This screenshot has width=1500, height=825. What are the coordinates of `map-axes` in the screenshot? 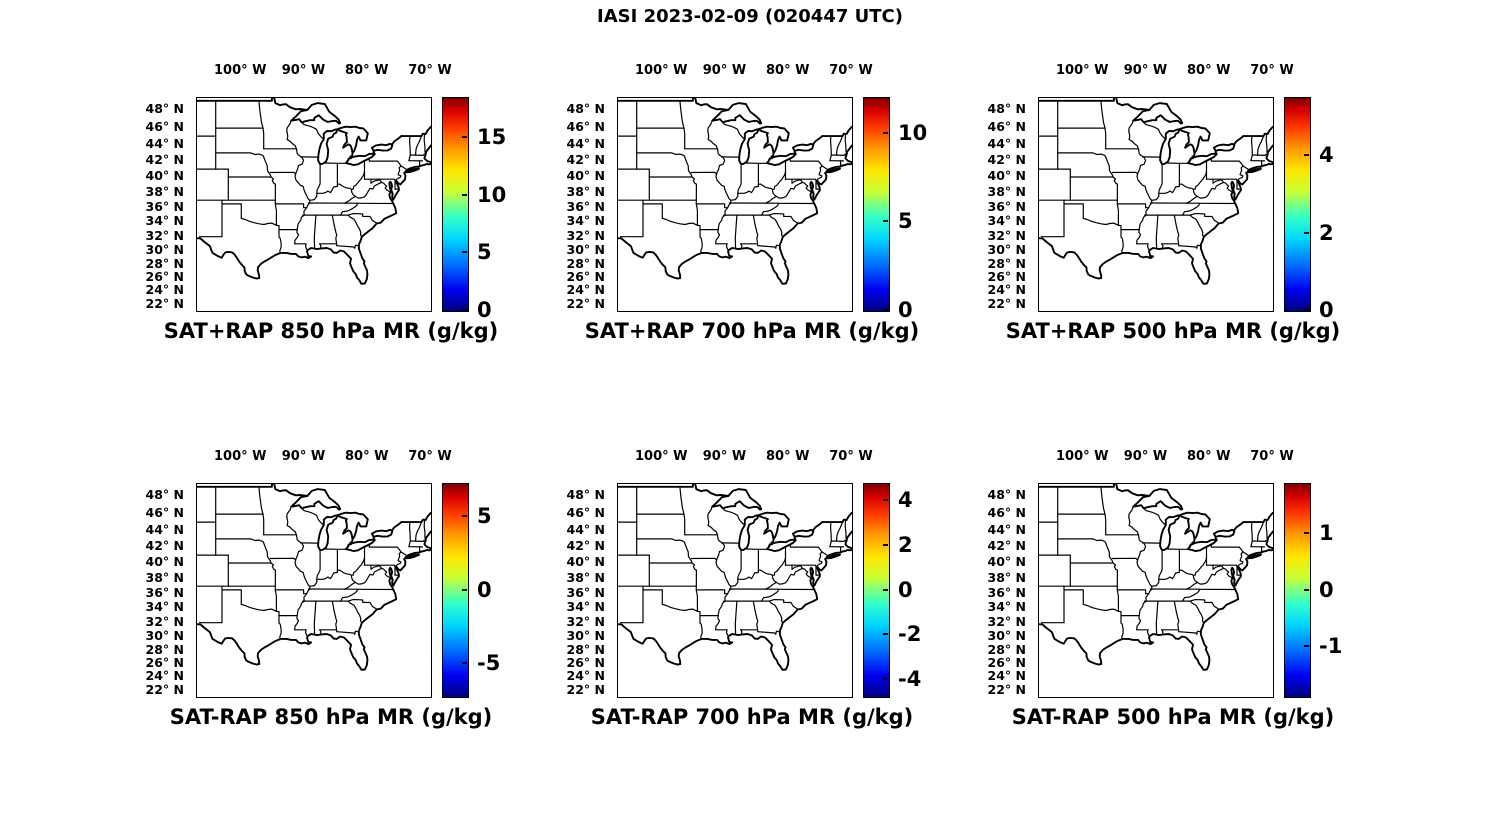 It's located at (1156, 590).